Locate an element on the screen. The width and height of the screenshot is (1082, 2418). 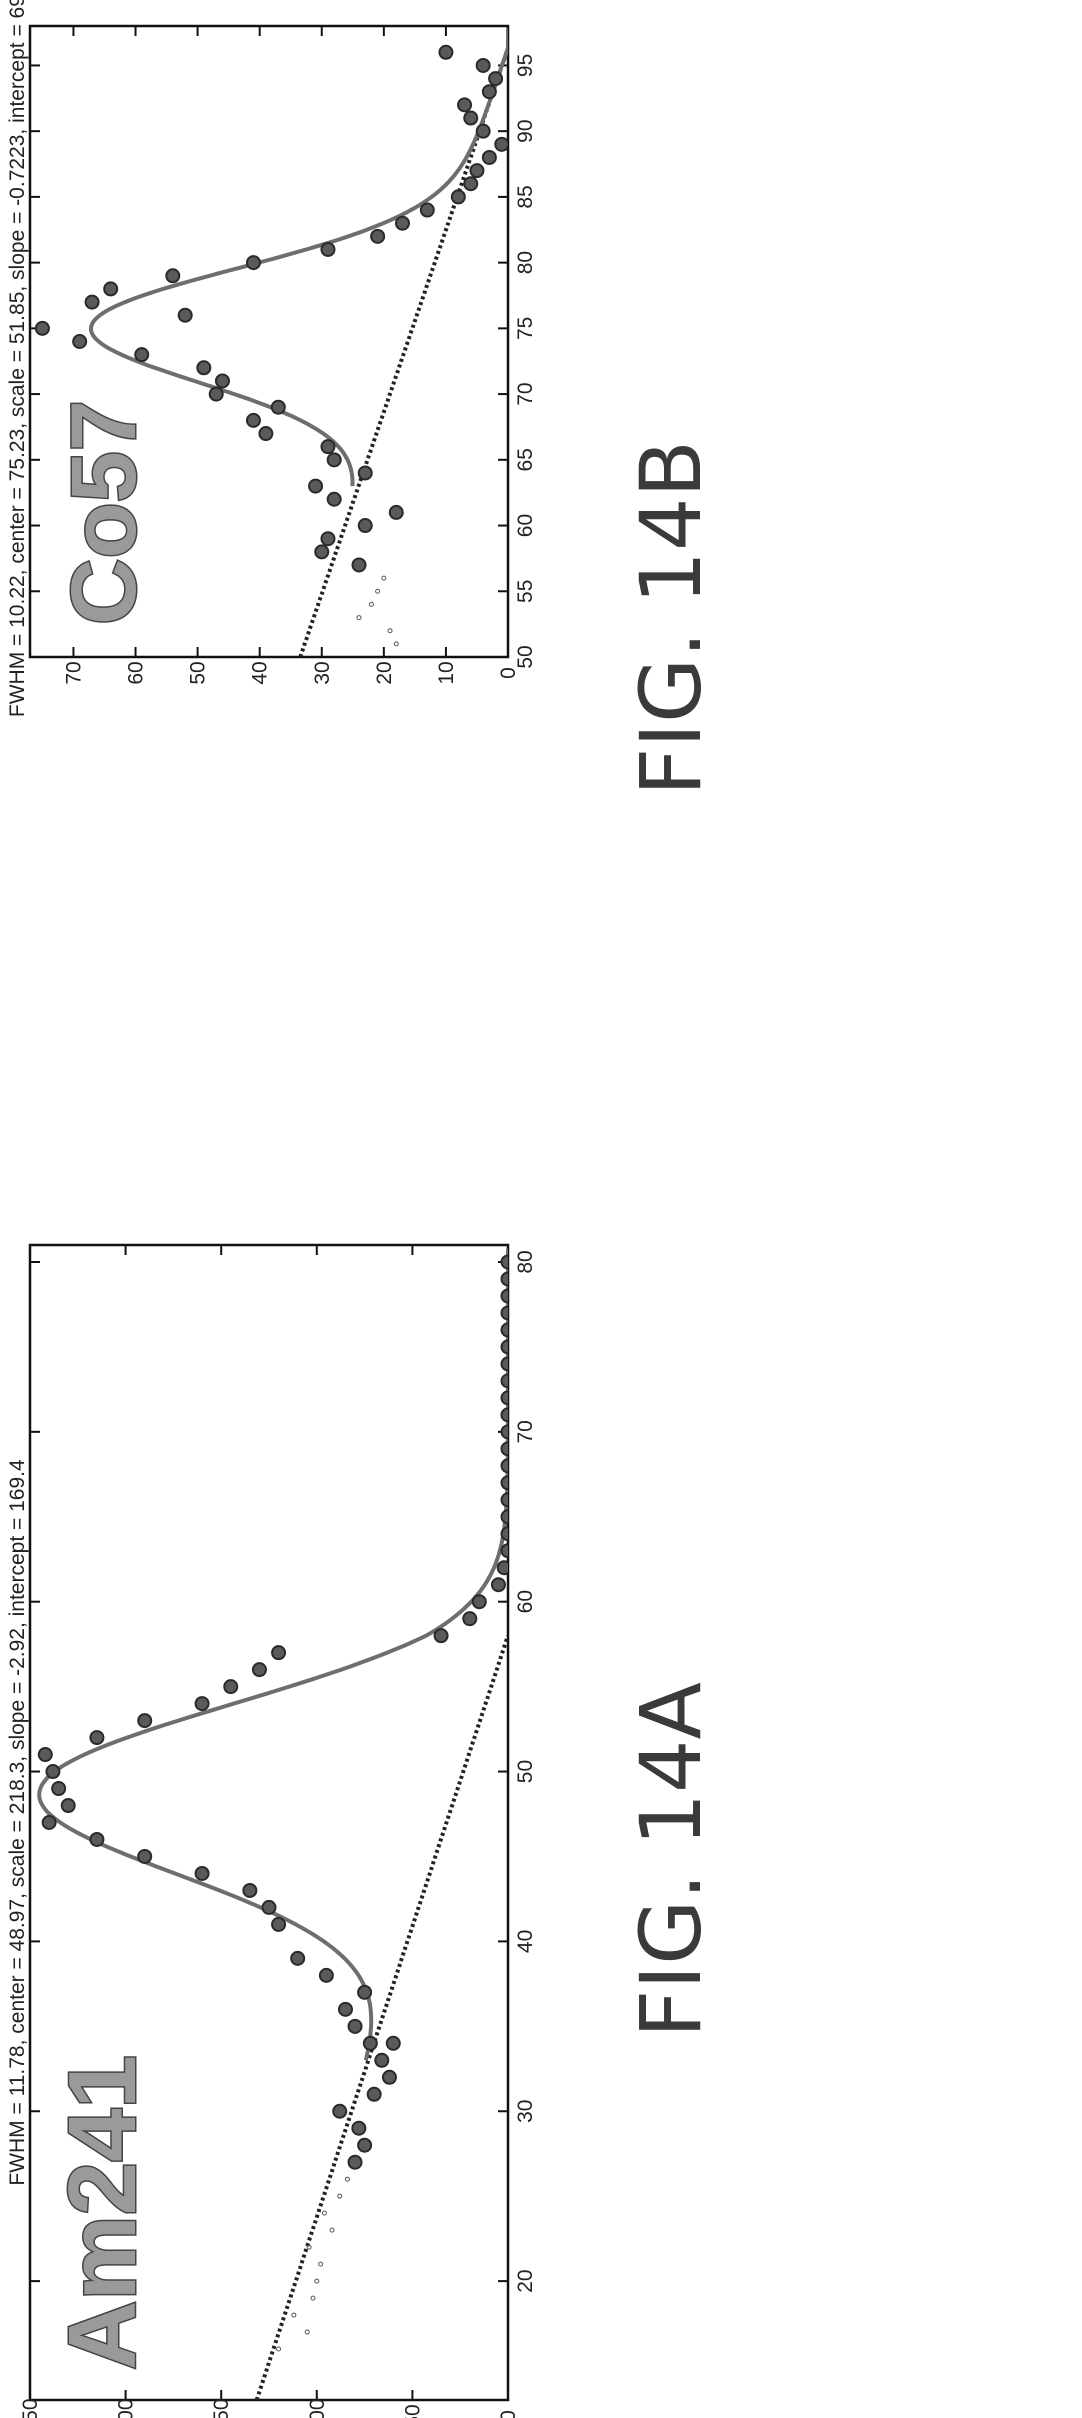
x-tick-label: 60 is located at coordinates (525, 525).